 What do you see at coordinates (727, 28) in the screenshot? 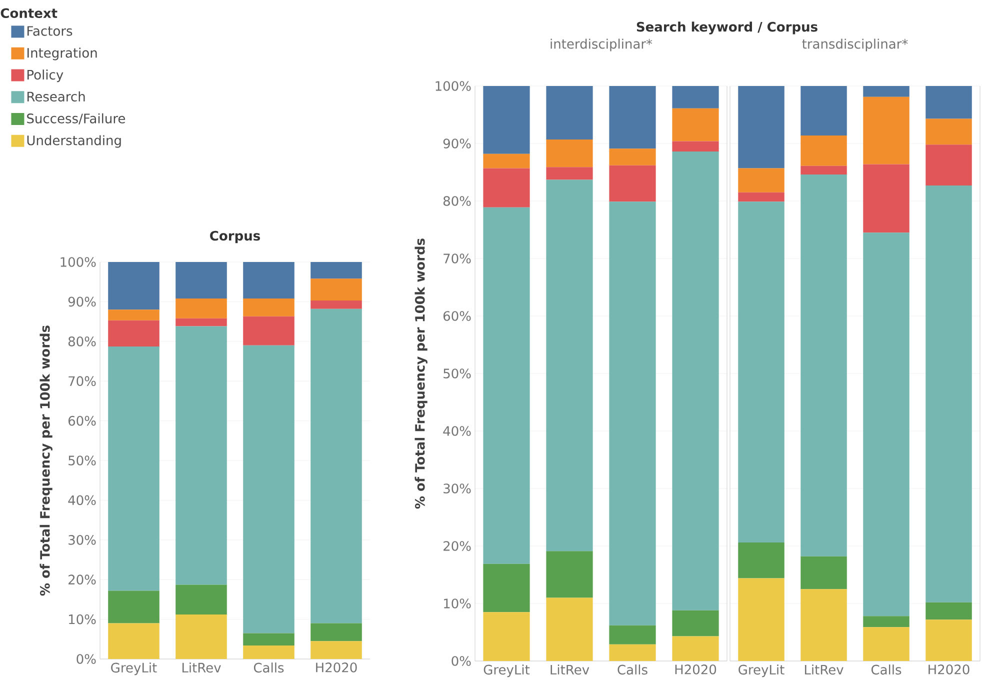
I see `chart-title: Search keyword / Corpus` at bounding box center [727, 28].